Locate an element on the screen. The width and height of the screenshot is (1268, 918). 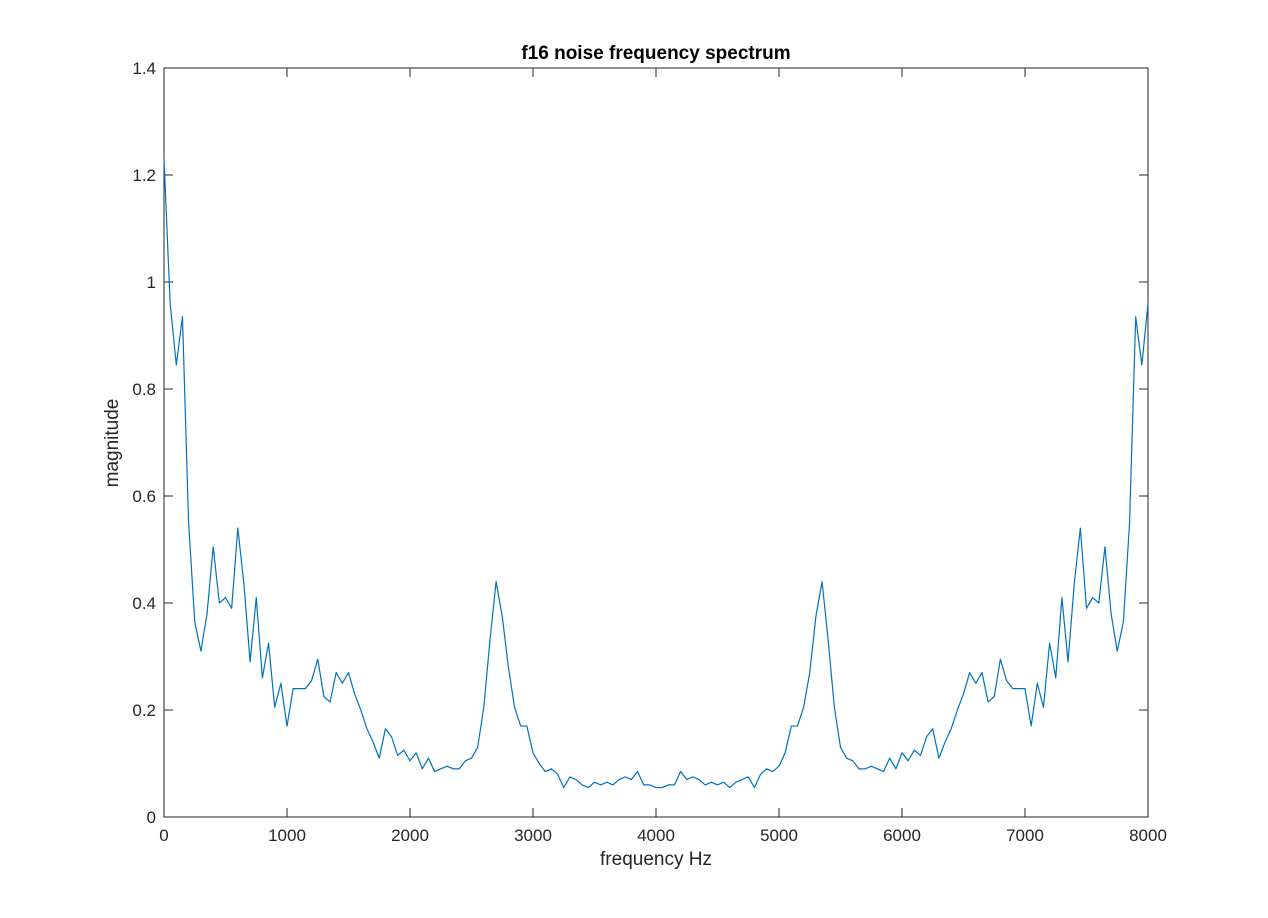
x-axis-label: frequency Hz is located at coordinates (656, 859).